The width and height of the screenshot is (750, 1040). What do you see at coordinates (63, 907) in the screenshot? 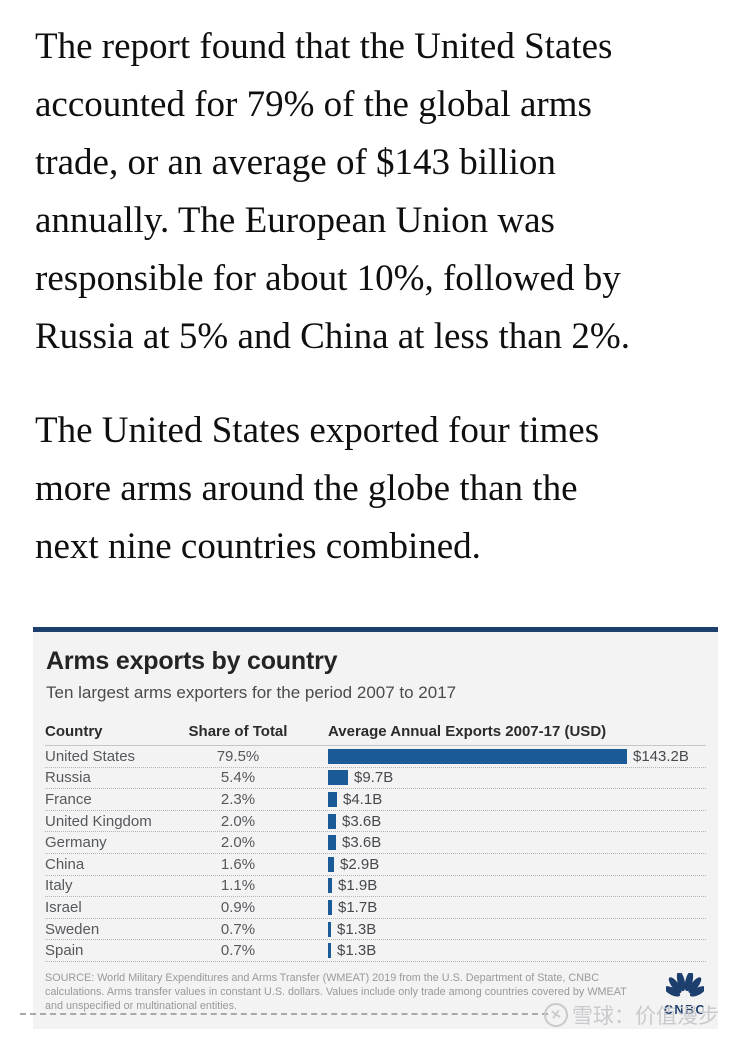
I see `country-cell: Israel` at bounding box center [63, 907].